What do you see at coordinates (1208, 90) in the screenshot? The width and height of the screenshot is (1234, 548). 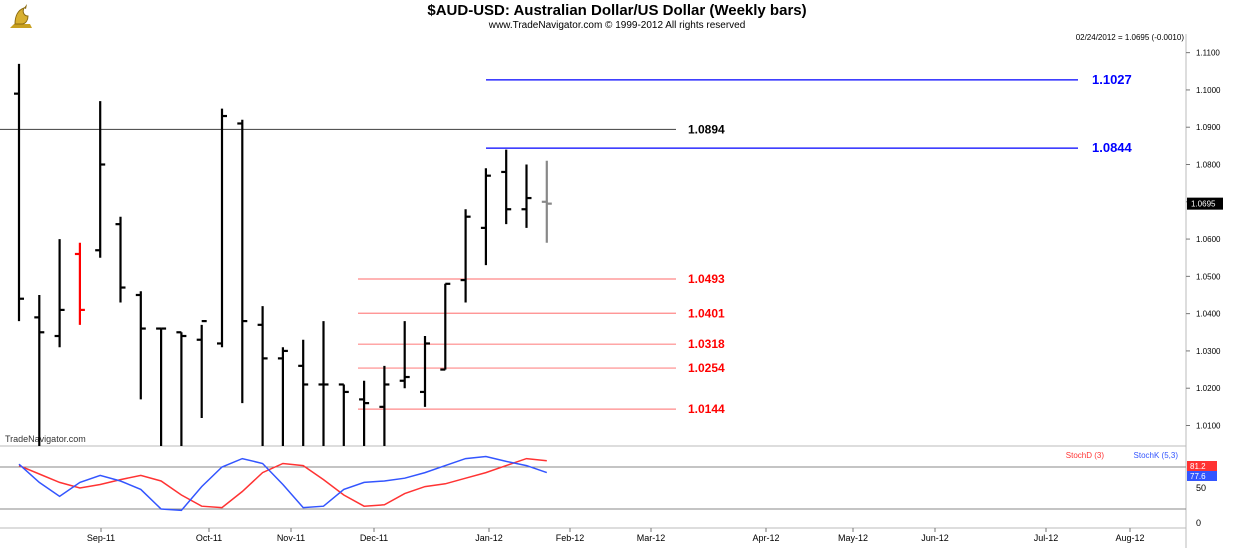 I see `y-tick-label: 1.1000` at bounding box center [1208, 90].